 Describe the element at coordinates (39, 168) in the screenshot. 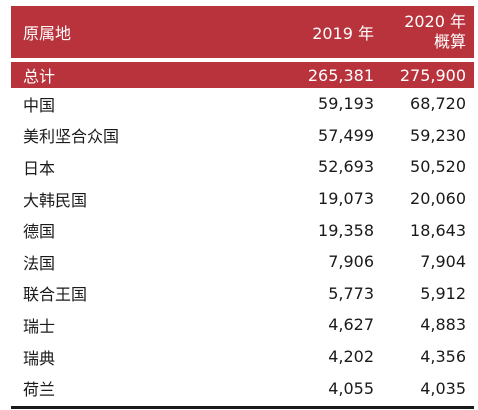

I see `row-name: 日本` at that location.